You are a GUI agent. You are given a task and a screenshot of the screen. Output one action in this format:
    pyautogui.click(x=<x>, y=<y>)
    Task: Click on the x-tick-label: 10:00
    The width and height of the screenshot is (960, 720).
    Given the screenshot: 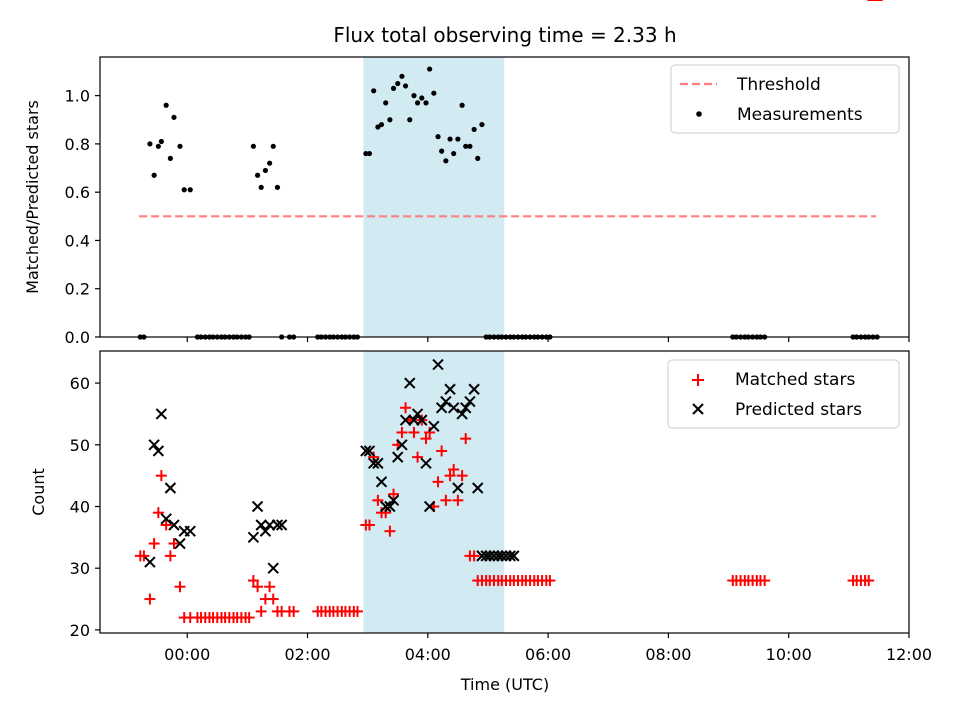 What is the action you would take?
    pyautogui.click(x=789, y=654)
    